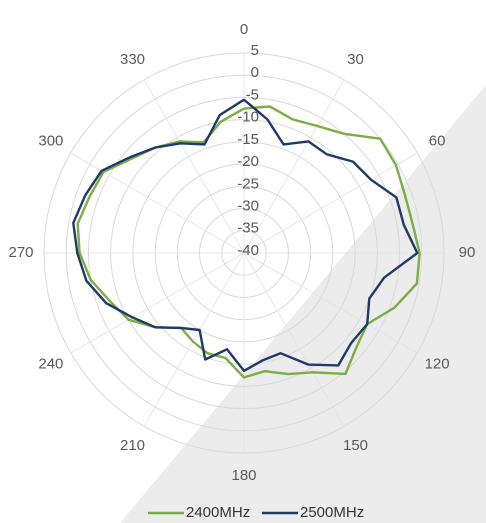 The width and height of the screenshot is (486, 523). Describe the element at coordinates (248, 206) in the screenshot. I see `radial-tick-label: -30` at that location.